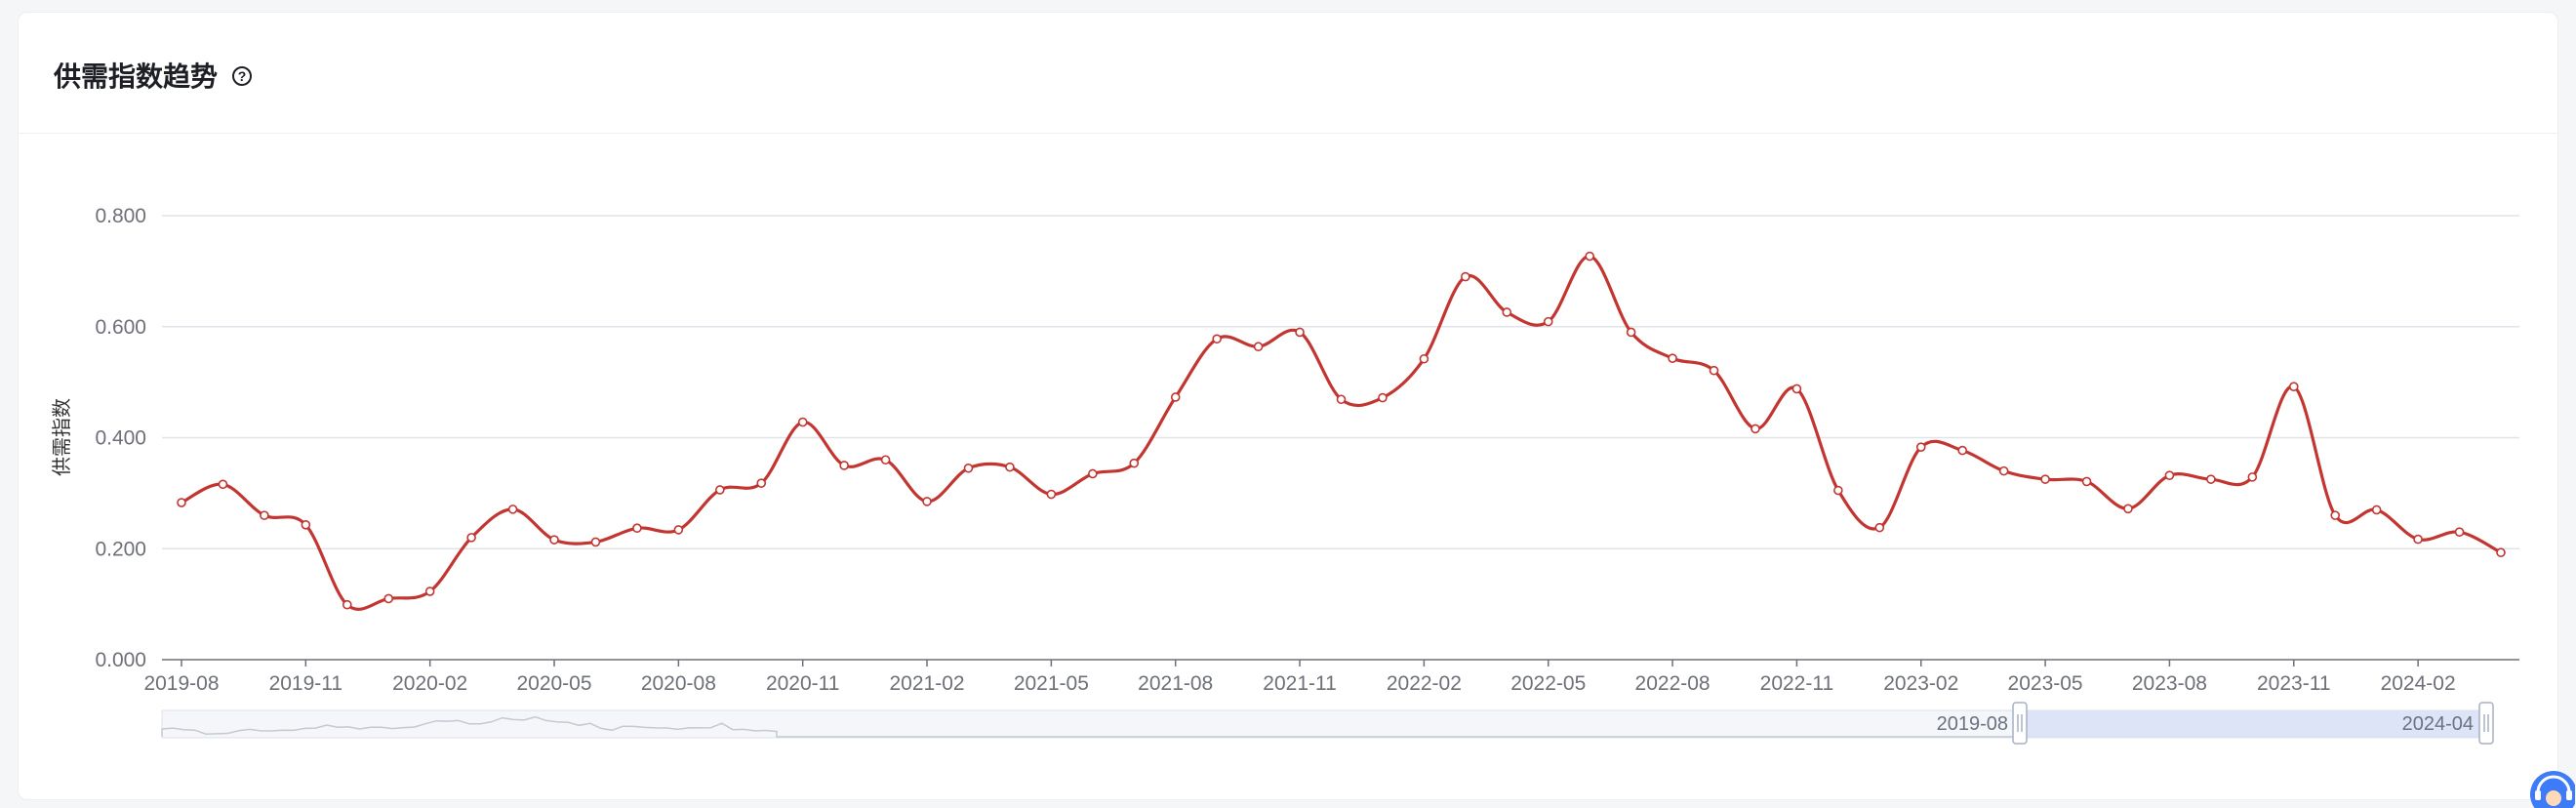 The image size is (2576, 808). I want to click on y-tick-label: 0.200, so click(120, 549).